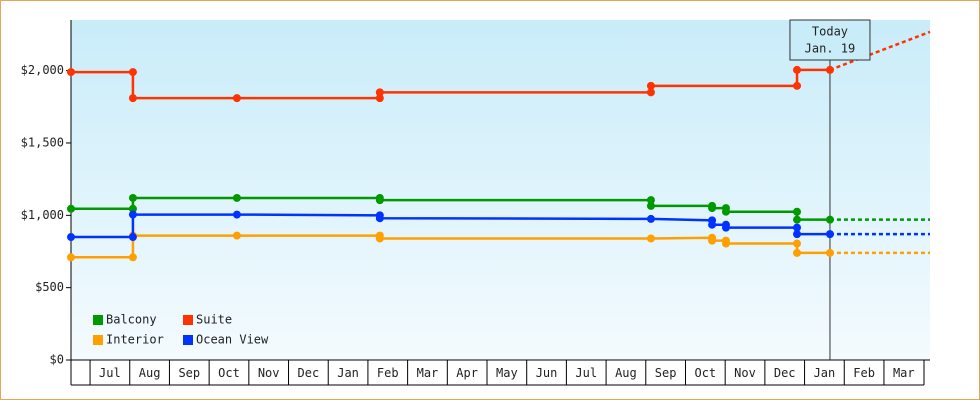 The width and height of the screenshot is (980, 400). What do you see at coordinates (830, 49) in the screenshot?
I see `today-label: Jan. 19` at bounding box center [830, 49].